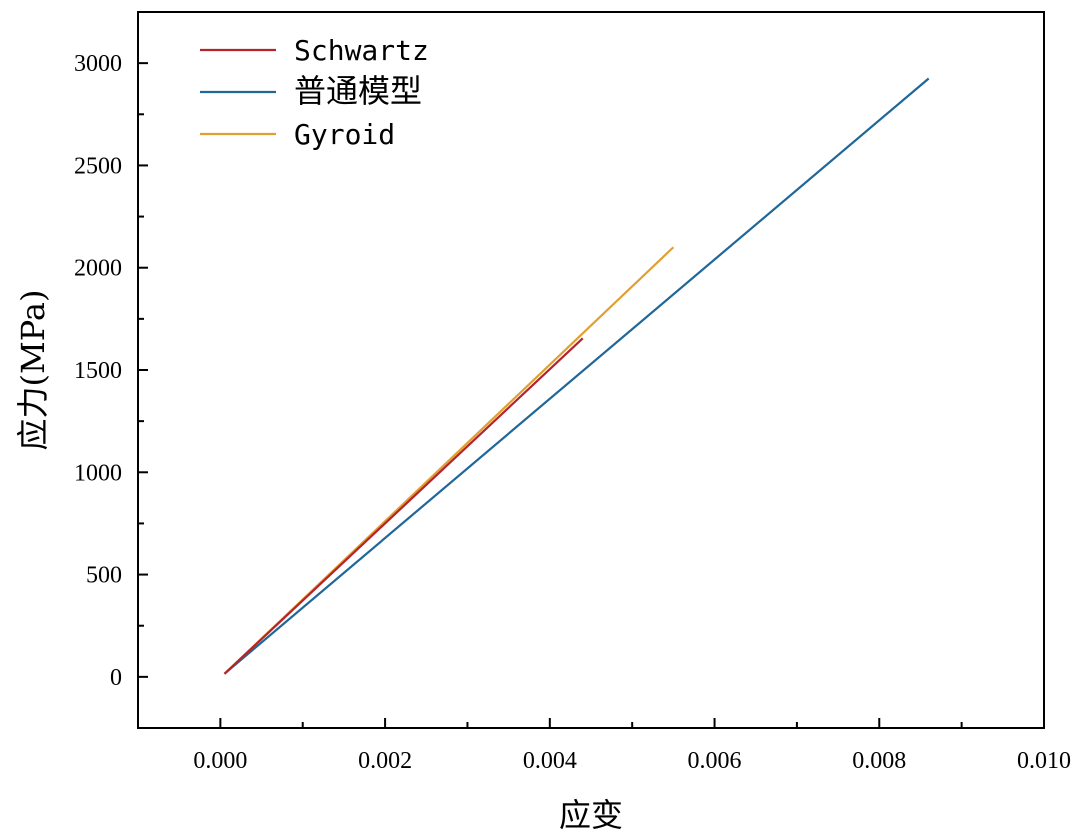  What do you see at coordinates (98, 371) in the screenshot?
I see `y-tick-label: 1500` at bounding box center [98, 371].